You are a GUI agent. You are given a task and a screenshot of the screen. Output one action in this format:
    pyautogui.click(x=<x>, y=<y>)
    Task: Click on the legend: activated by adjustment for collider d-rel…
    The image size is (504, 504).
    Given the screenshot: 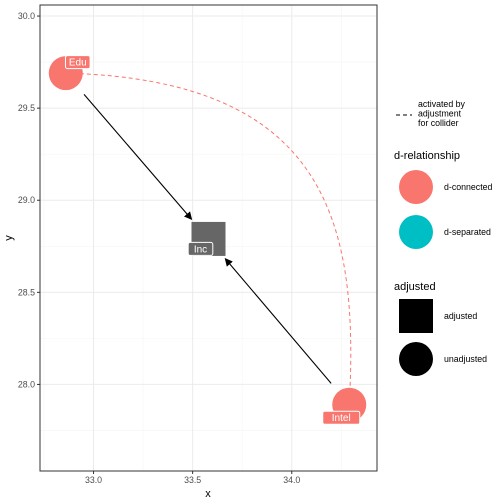 What is the action you would take?
    pyautogui.click(x=443, y=237)
    